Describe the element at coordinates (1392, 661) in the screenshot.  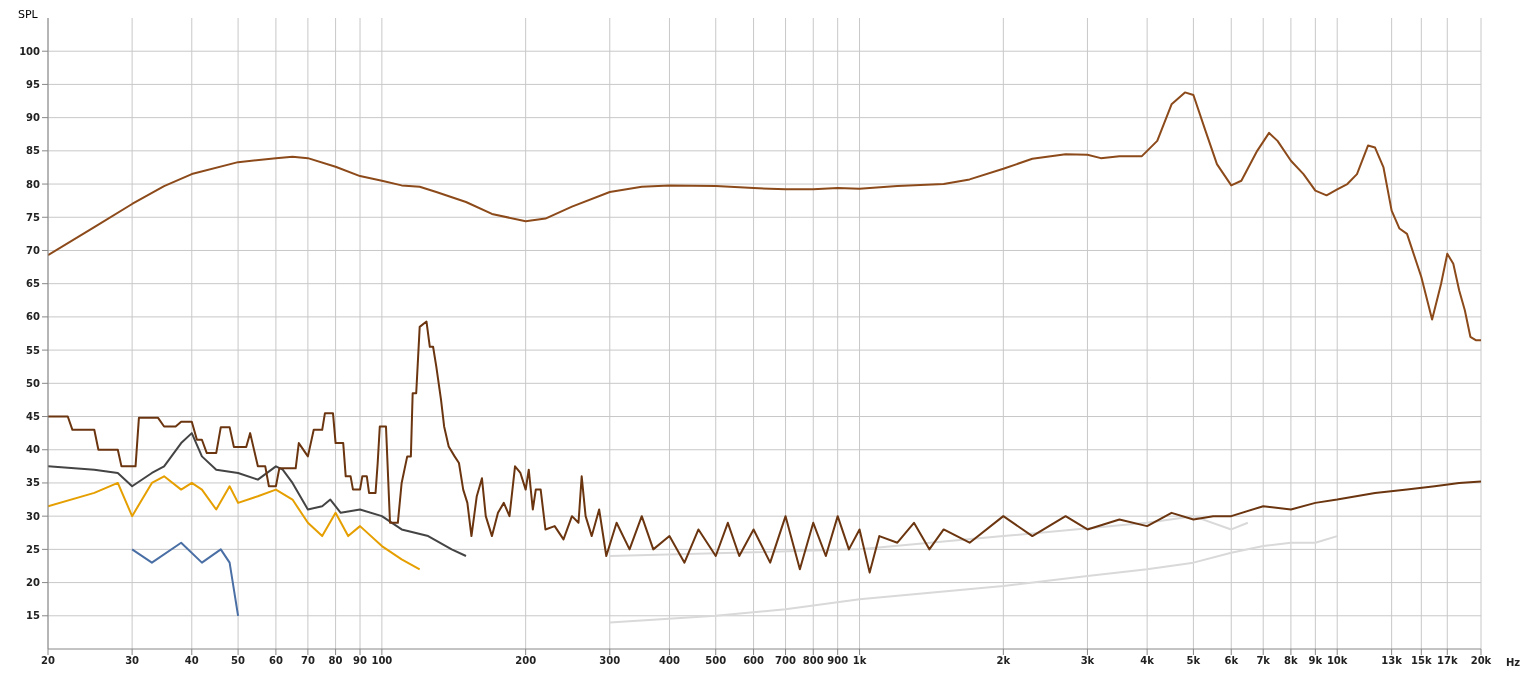
I see `x-tick-label: 13k` at that location.